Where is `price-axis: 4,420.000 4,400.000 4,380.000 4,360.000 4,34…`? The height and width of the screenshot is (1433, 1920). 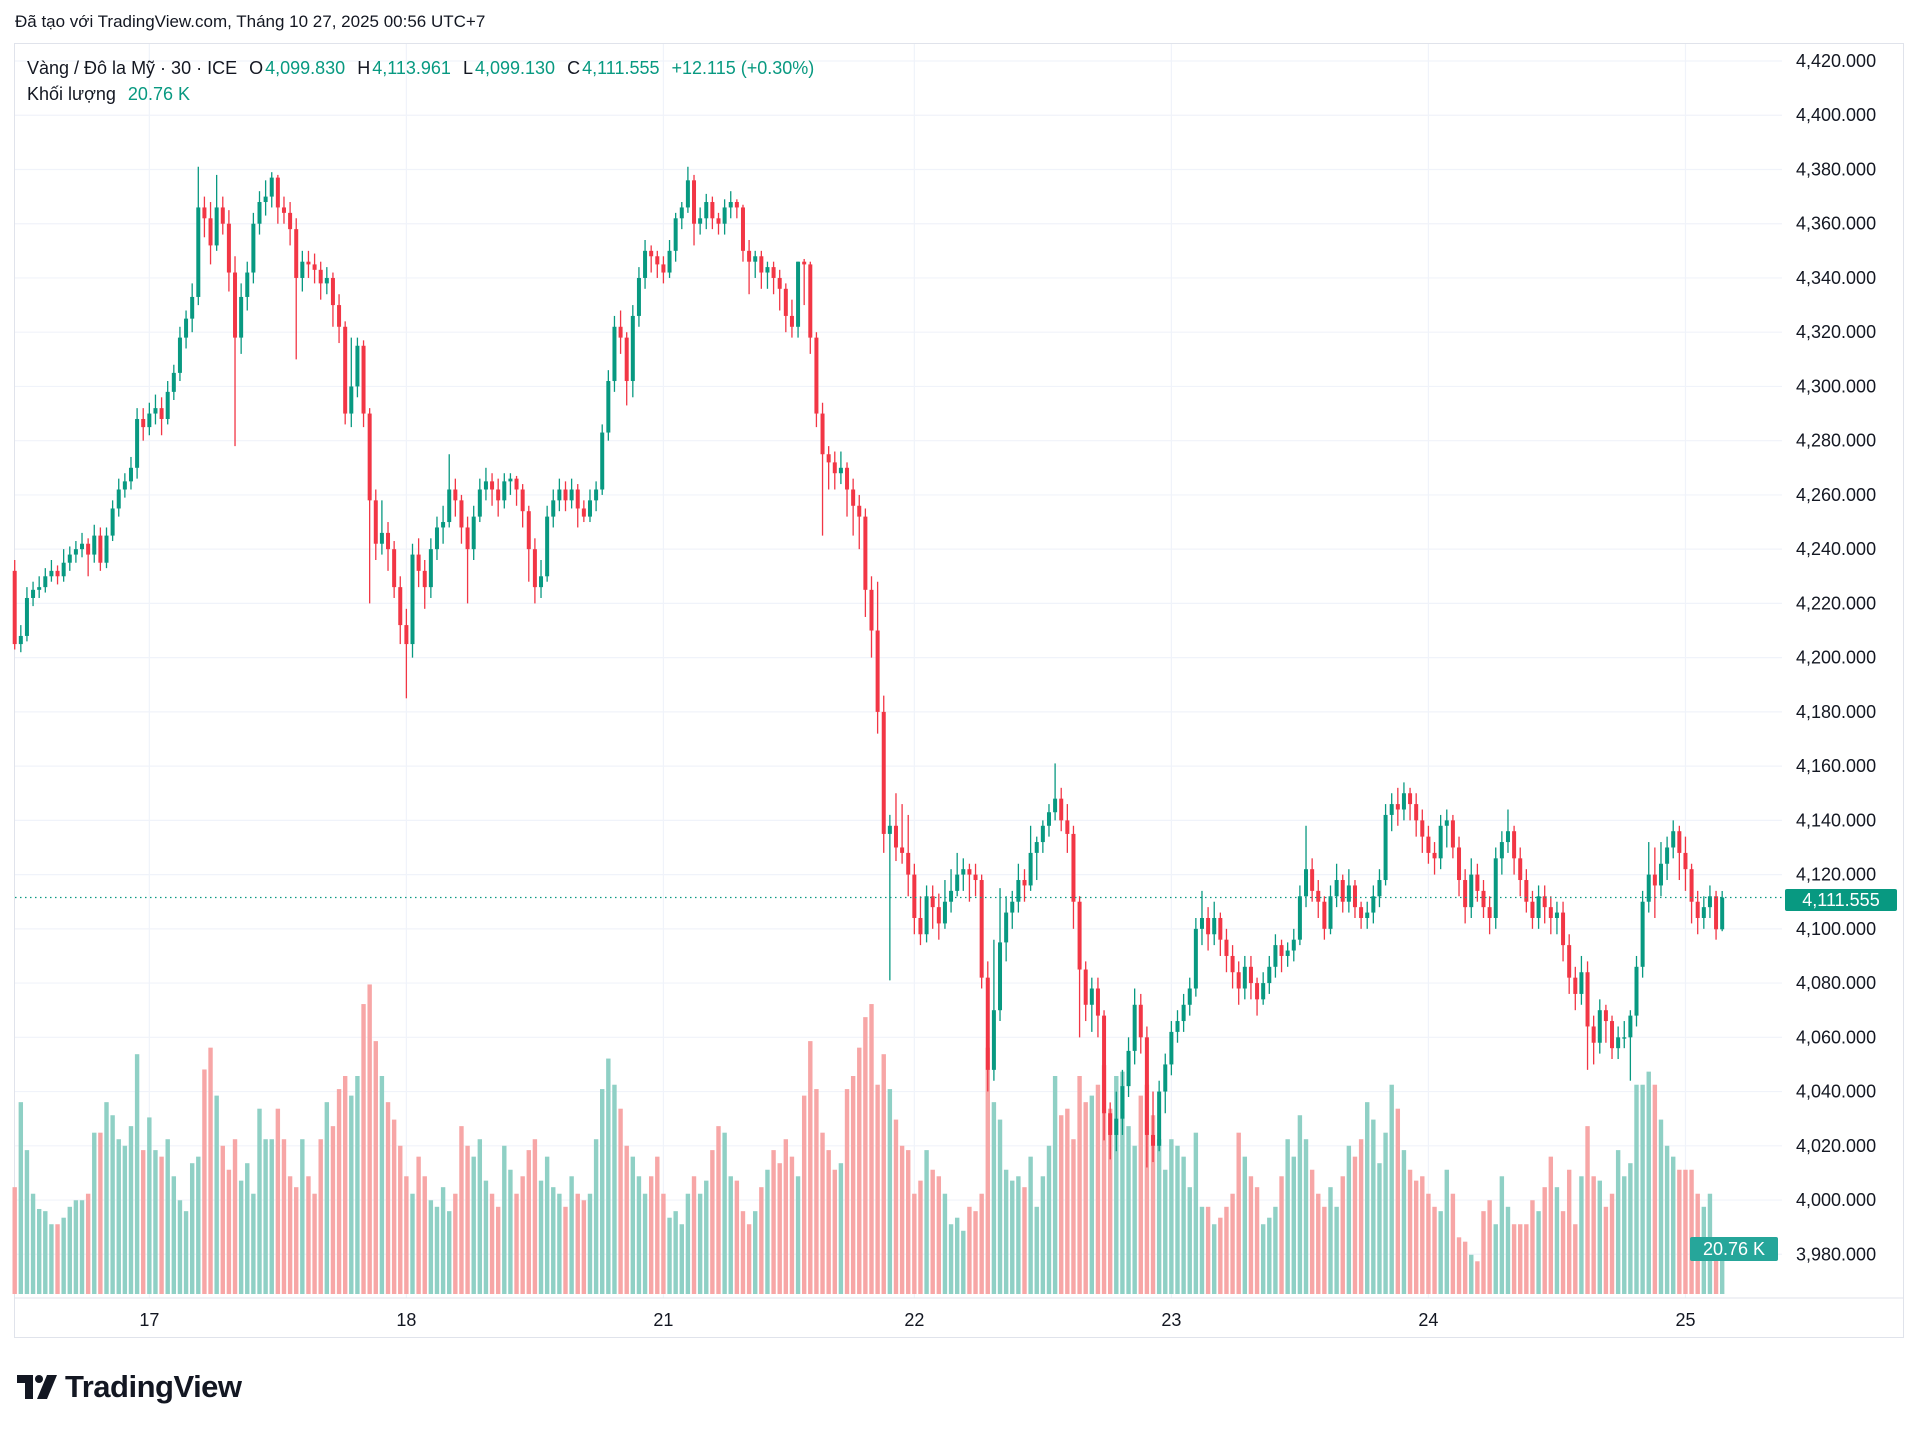
price-axis: 4,420.000 4,400.000 4,380.000 4,360.000 4,34… is located at coordinates (1836, 657).